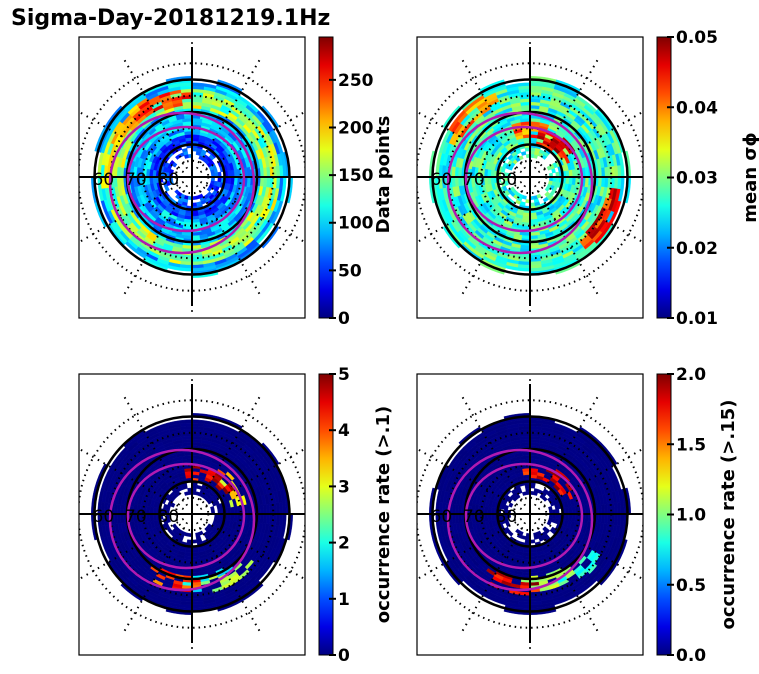 The image size is (759, 674). Describe the element at coordinates (356, 128) in the screenshot. I see `colorbar-tick-label: 200` at that location.